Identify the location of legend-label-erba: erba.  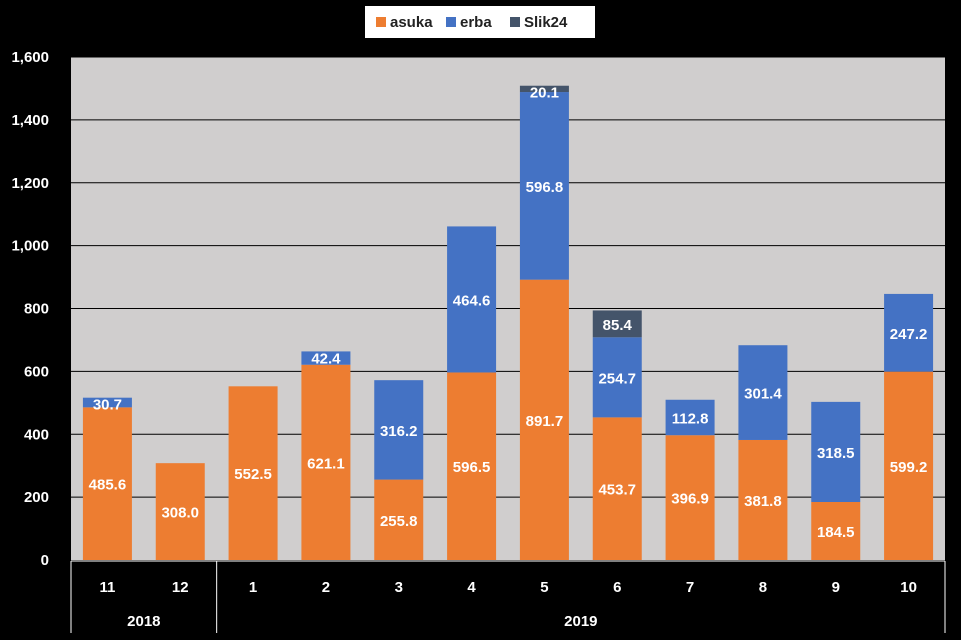
(476, 22).